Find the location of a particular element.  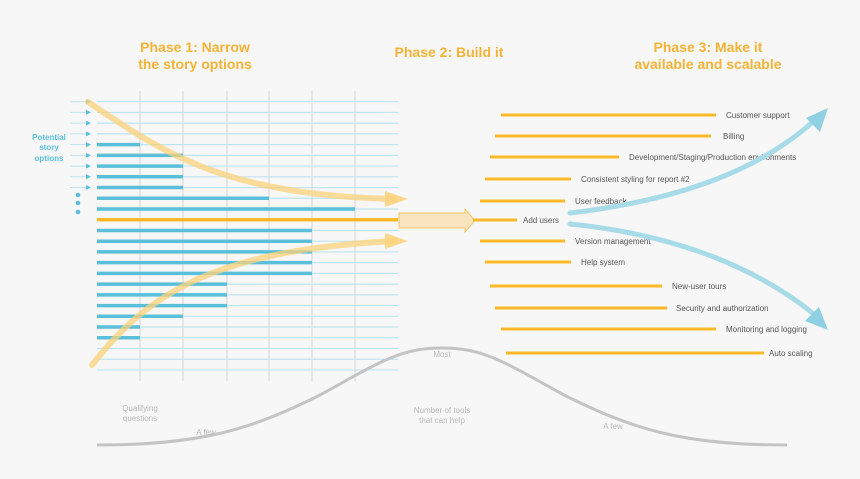

feature-label: User feedback is located at coordinates (601, 201).